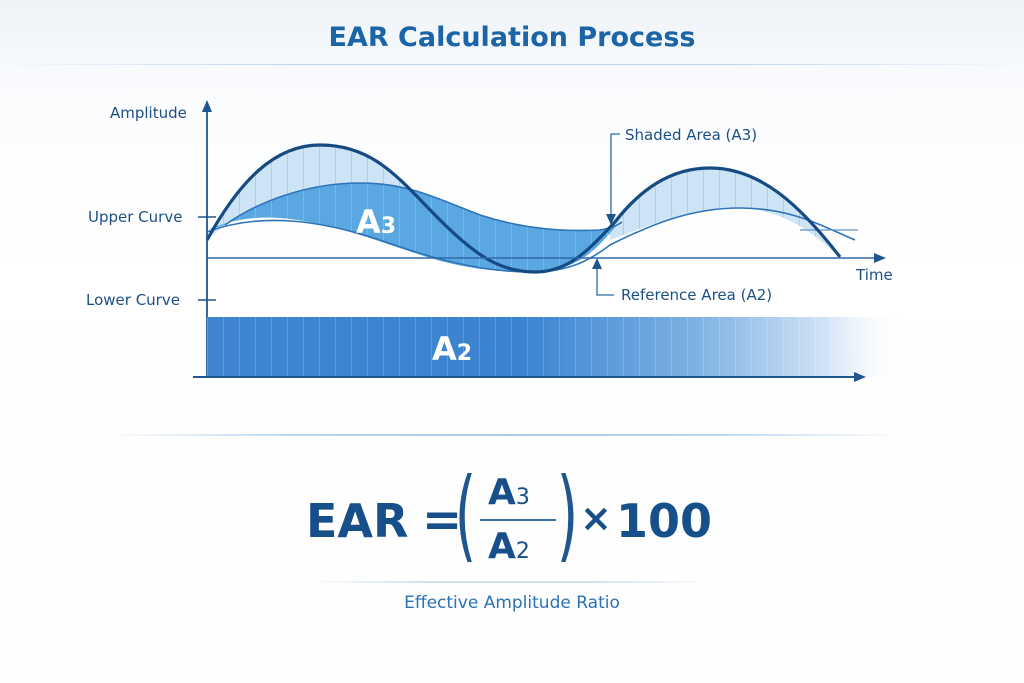 The height and width of the screenshot is (683, 1024). What do you see at coordinates (376, 222) in the screenshot?
I see `a3-area-label: A3` at bounding box center [376, 222].